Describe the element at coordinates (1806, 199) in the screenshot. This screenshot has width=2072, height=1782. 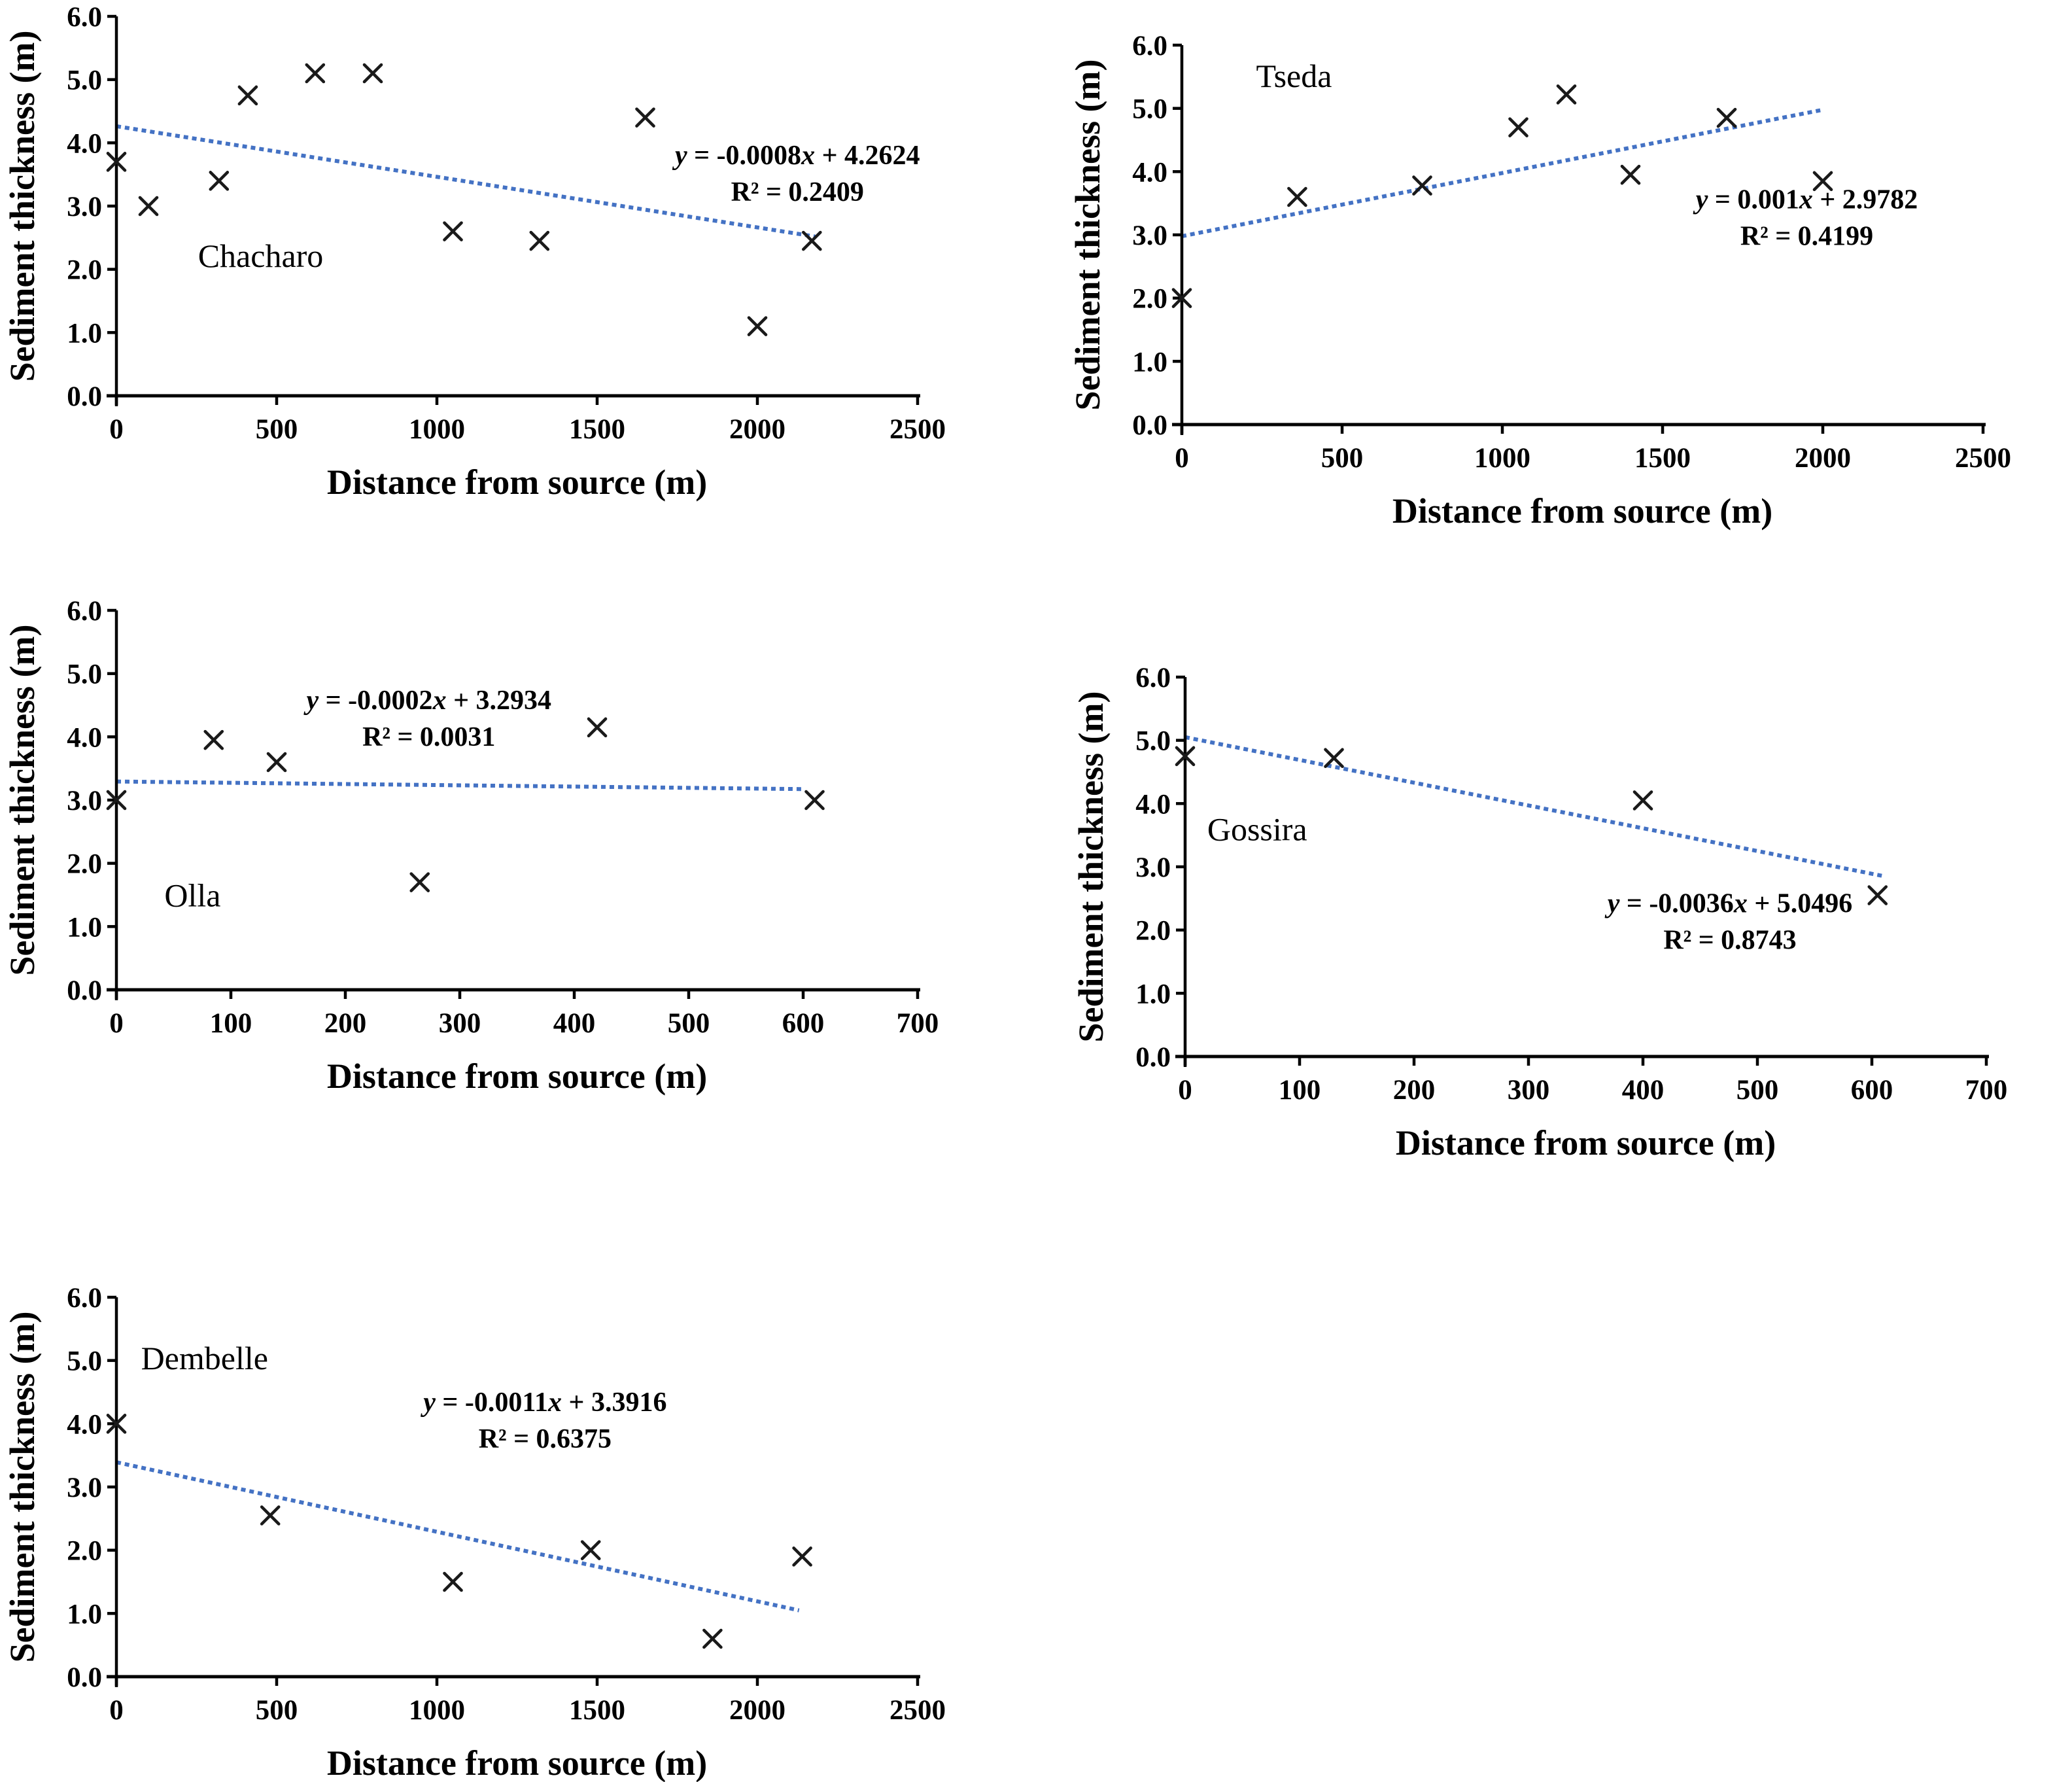
I see `trendline-equation: y = 0.001x + 2.9782` at that location.